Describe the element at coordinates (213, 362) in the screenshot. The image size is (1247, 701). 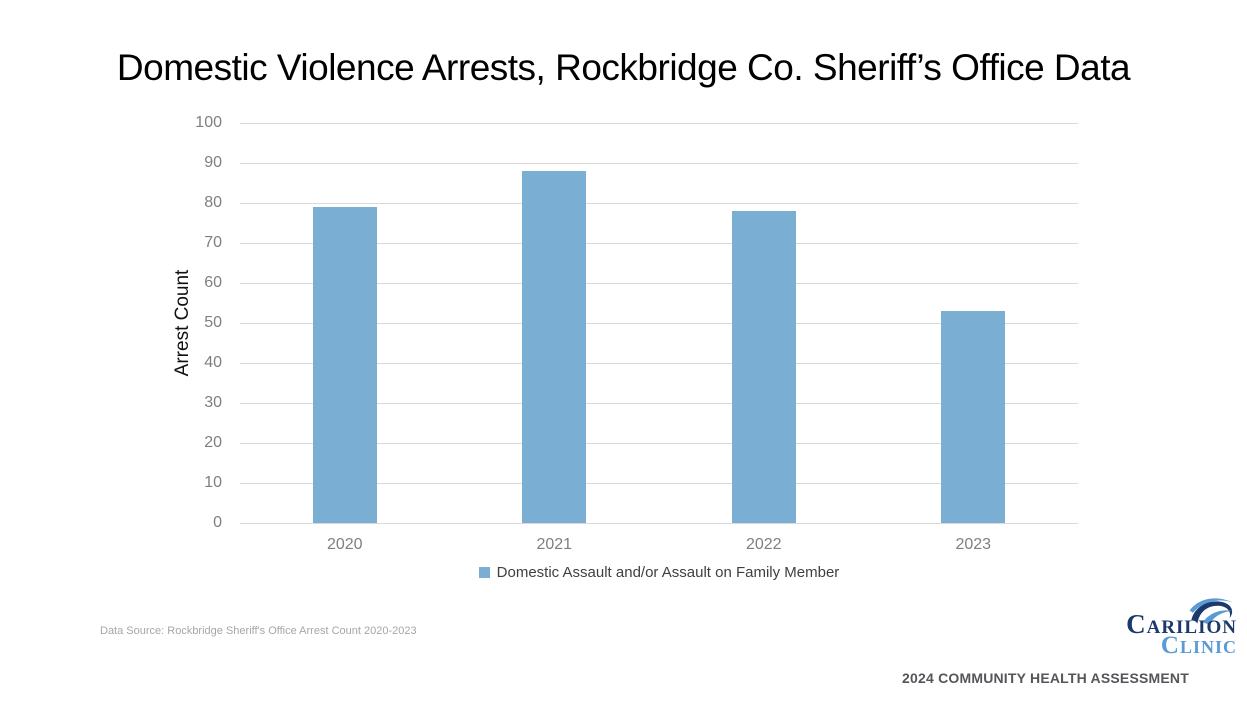
I see `y-axis-tick-label: 40` at that location.